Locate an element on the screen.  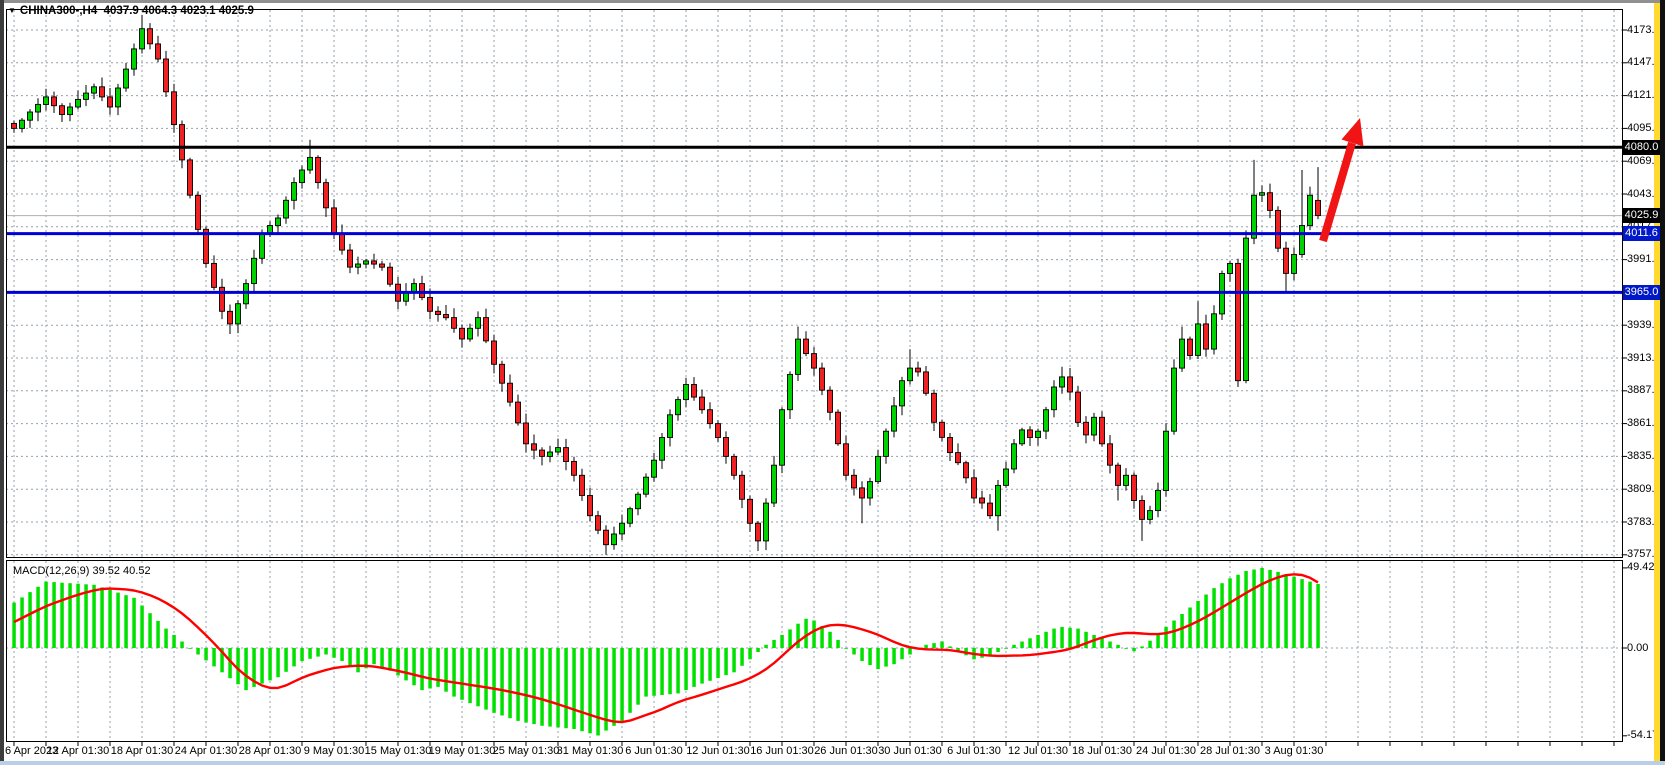
date-label-13: 26 Jun 01:30 is located at coordinates (846, 751).